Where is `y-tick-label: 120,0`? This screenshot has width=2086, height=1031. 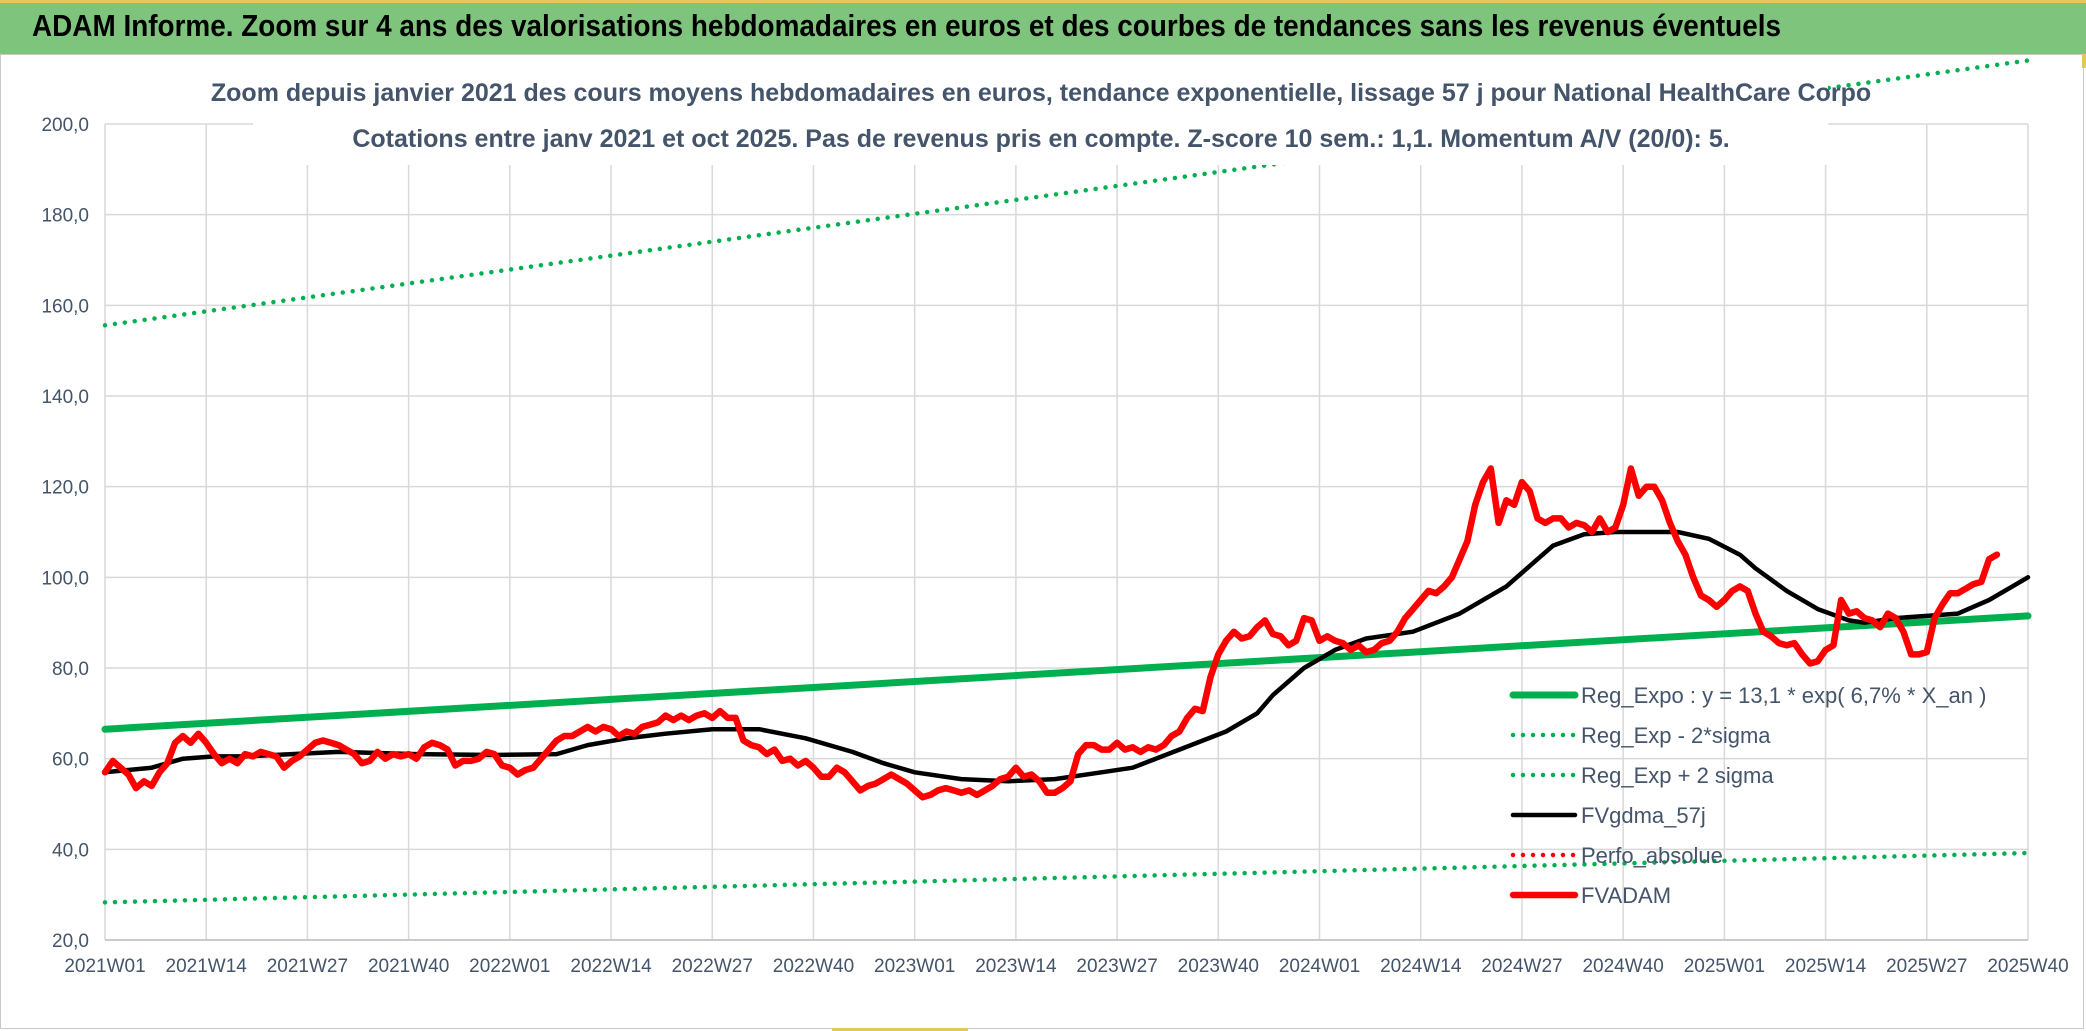
y-tick-label: 120,0 is located at coordinates (65, 488).